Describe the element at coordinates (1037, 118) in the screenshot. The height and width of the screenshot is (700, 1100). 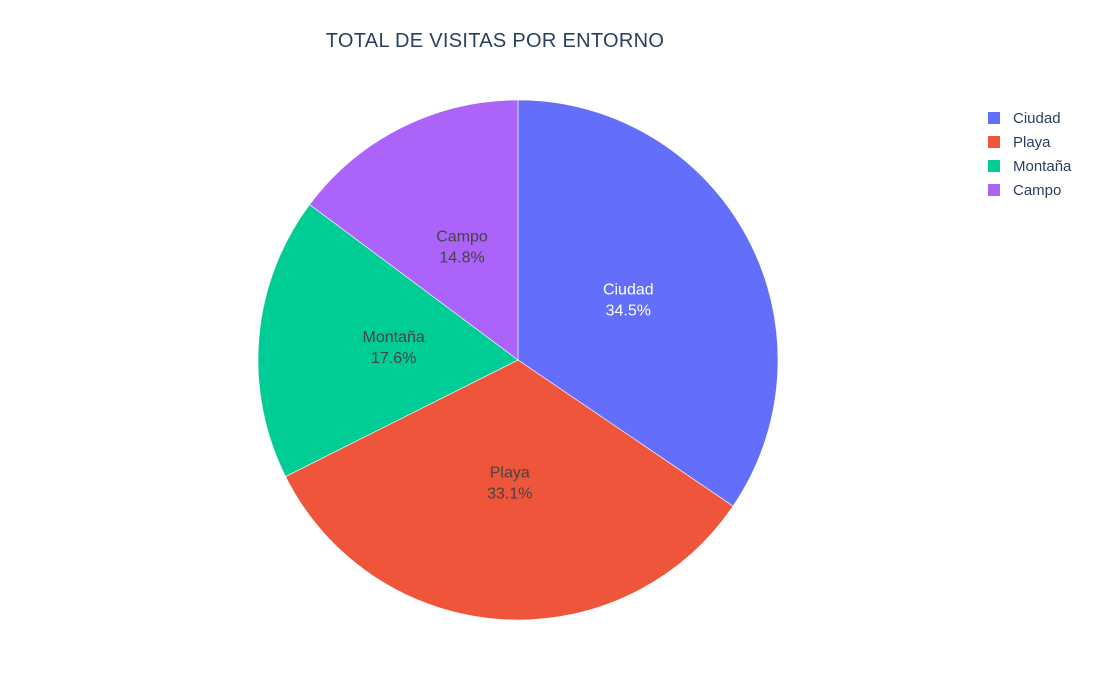
I see `legend-label: Ciudad` at that location.